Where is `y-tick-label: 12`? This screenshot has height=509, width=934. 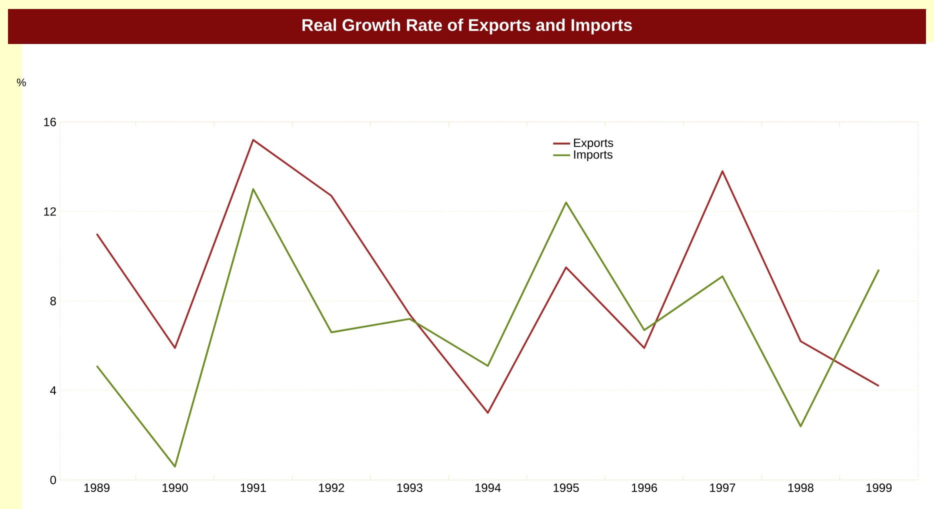
y-tick-label: 12 is located at coordinates (50, 211).